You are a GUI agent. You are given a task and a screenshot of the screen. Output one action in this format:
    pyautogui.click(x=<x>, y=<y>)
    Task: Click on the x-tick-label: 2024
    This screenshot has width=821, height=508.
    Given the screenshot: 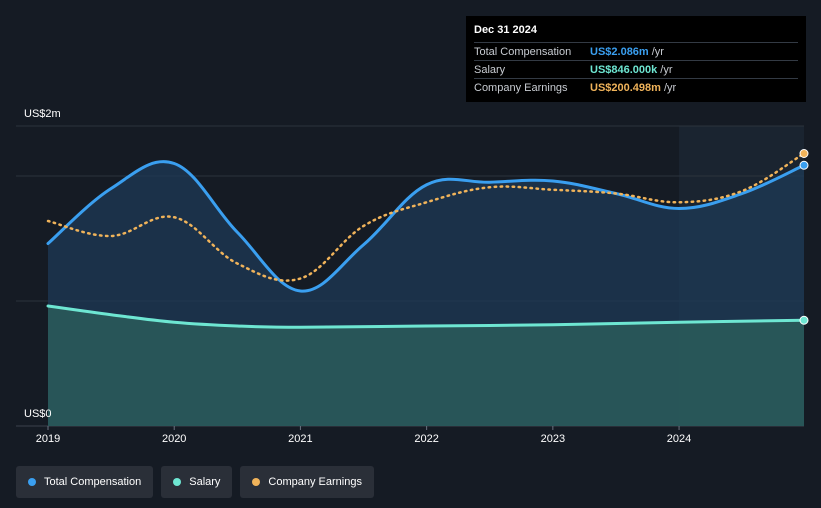 What is the action you would take?
    pyautogui.click(x=679, y=439)
    